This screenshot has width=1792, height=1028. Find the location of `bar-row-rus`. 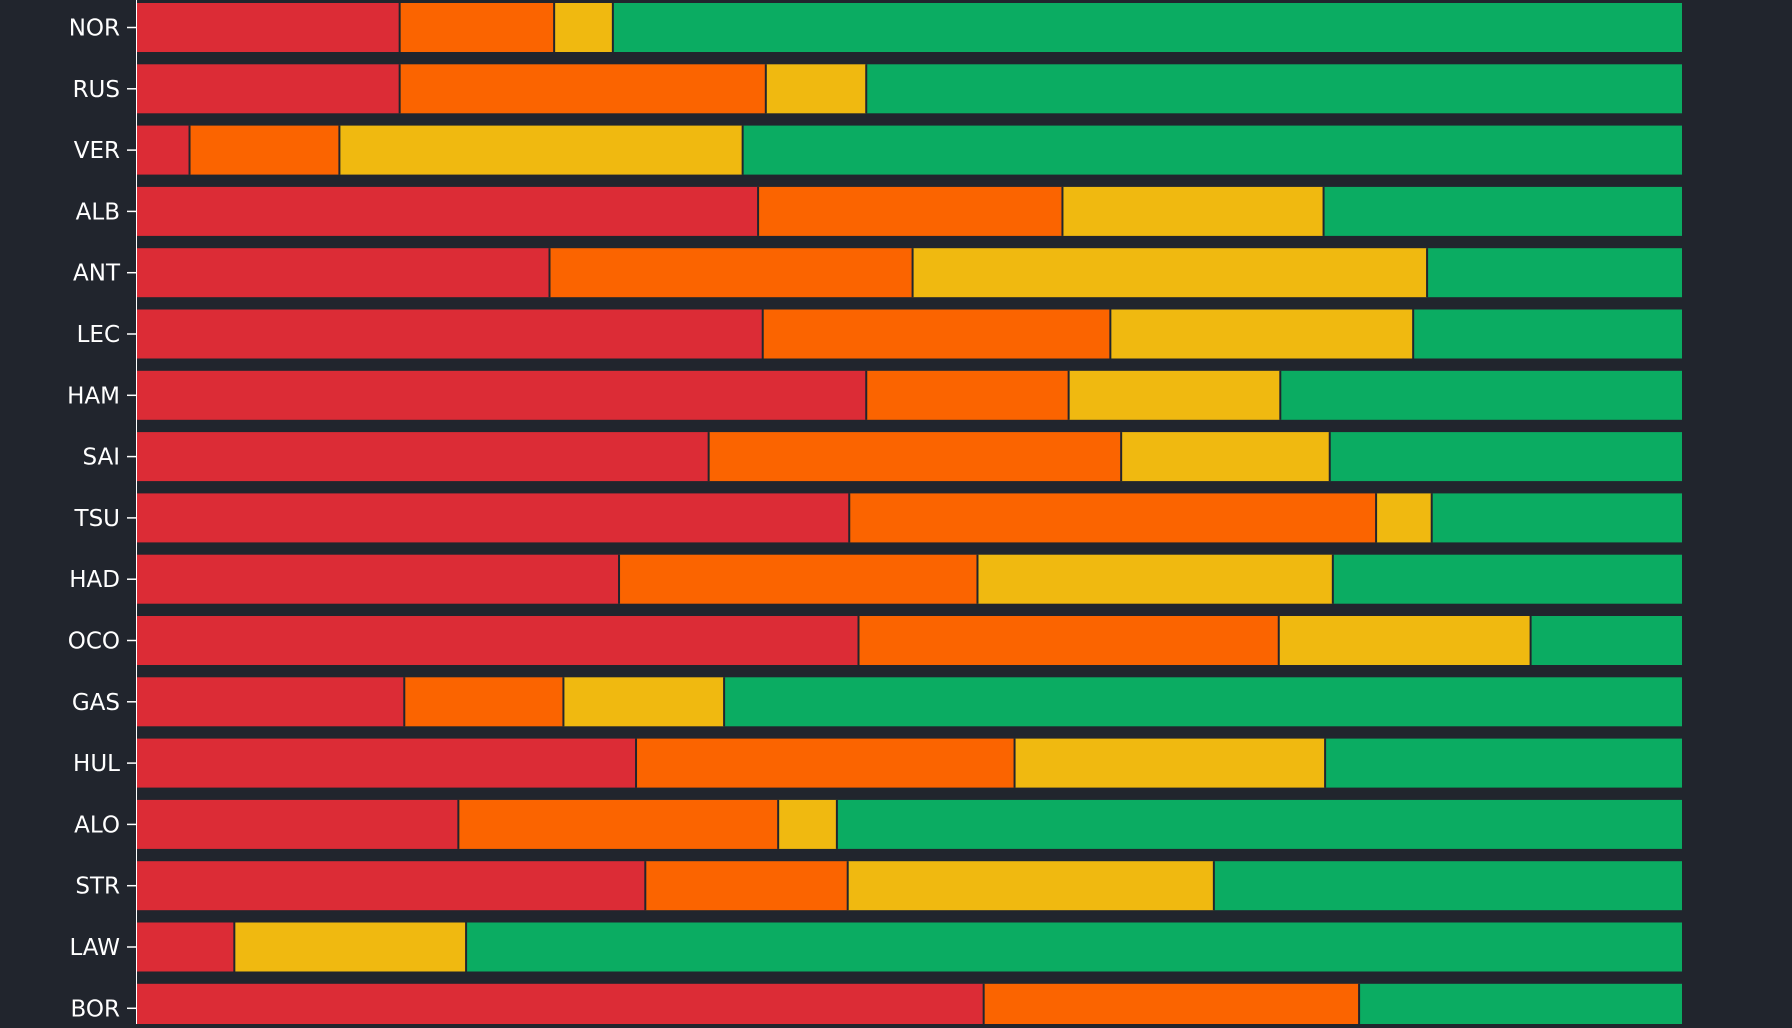

bar-row-rus is located at coordinates (909, 89).